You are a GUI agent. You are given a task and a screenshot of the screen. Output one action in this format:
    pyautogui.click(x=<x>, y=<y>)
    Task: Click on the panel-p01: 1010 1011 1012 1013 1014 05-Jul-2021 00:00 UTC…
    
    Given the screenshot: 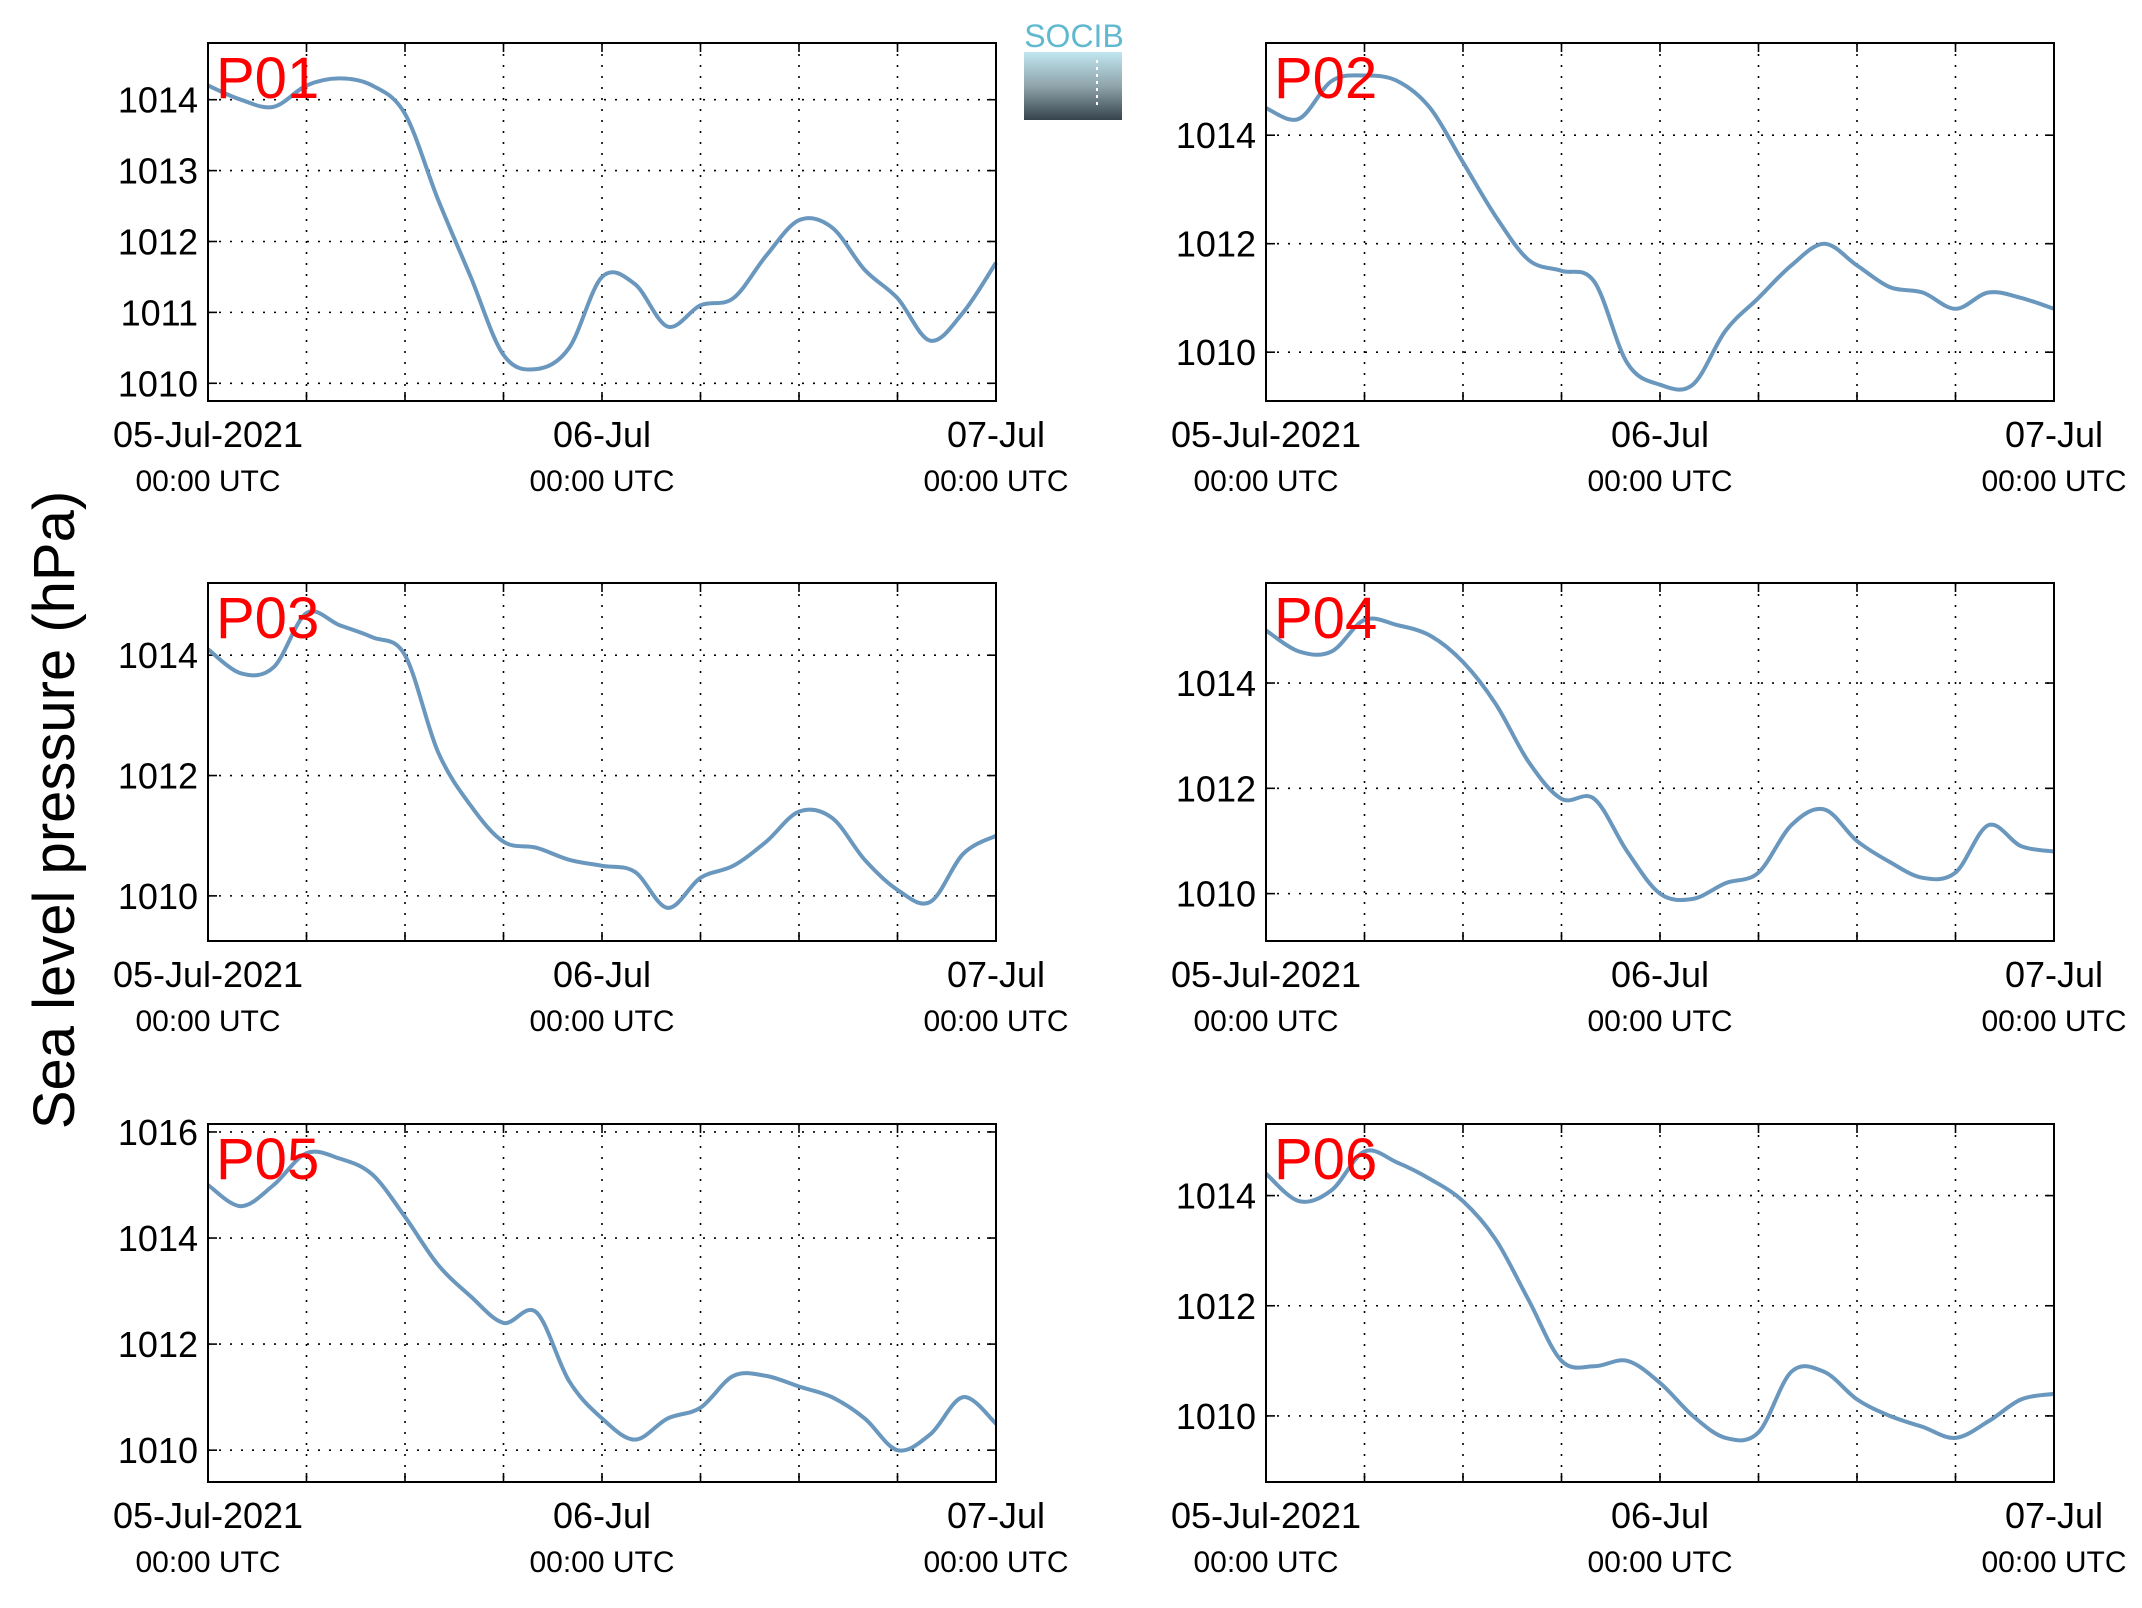 What is the action you would take?
    pyautogui.click(x=591, y=270)
    